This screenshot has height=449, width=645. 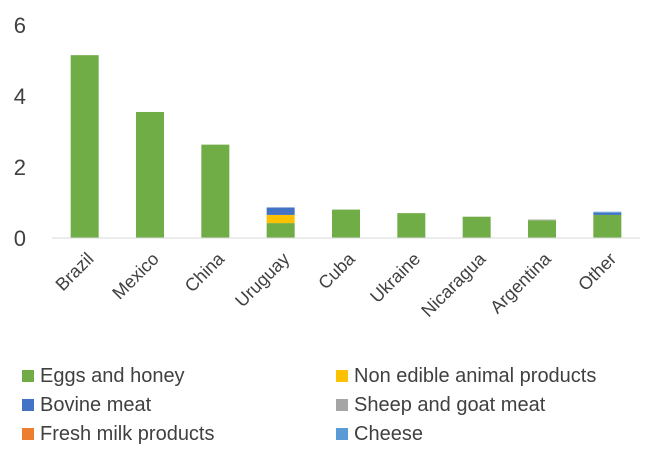 I want to click on legend-item: Sheep and goat meat, so click(x=440, y=405).